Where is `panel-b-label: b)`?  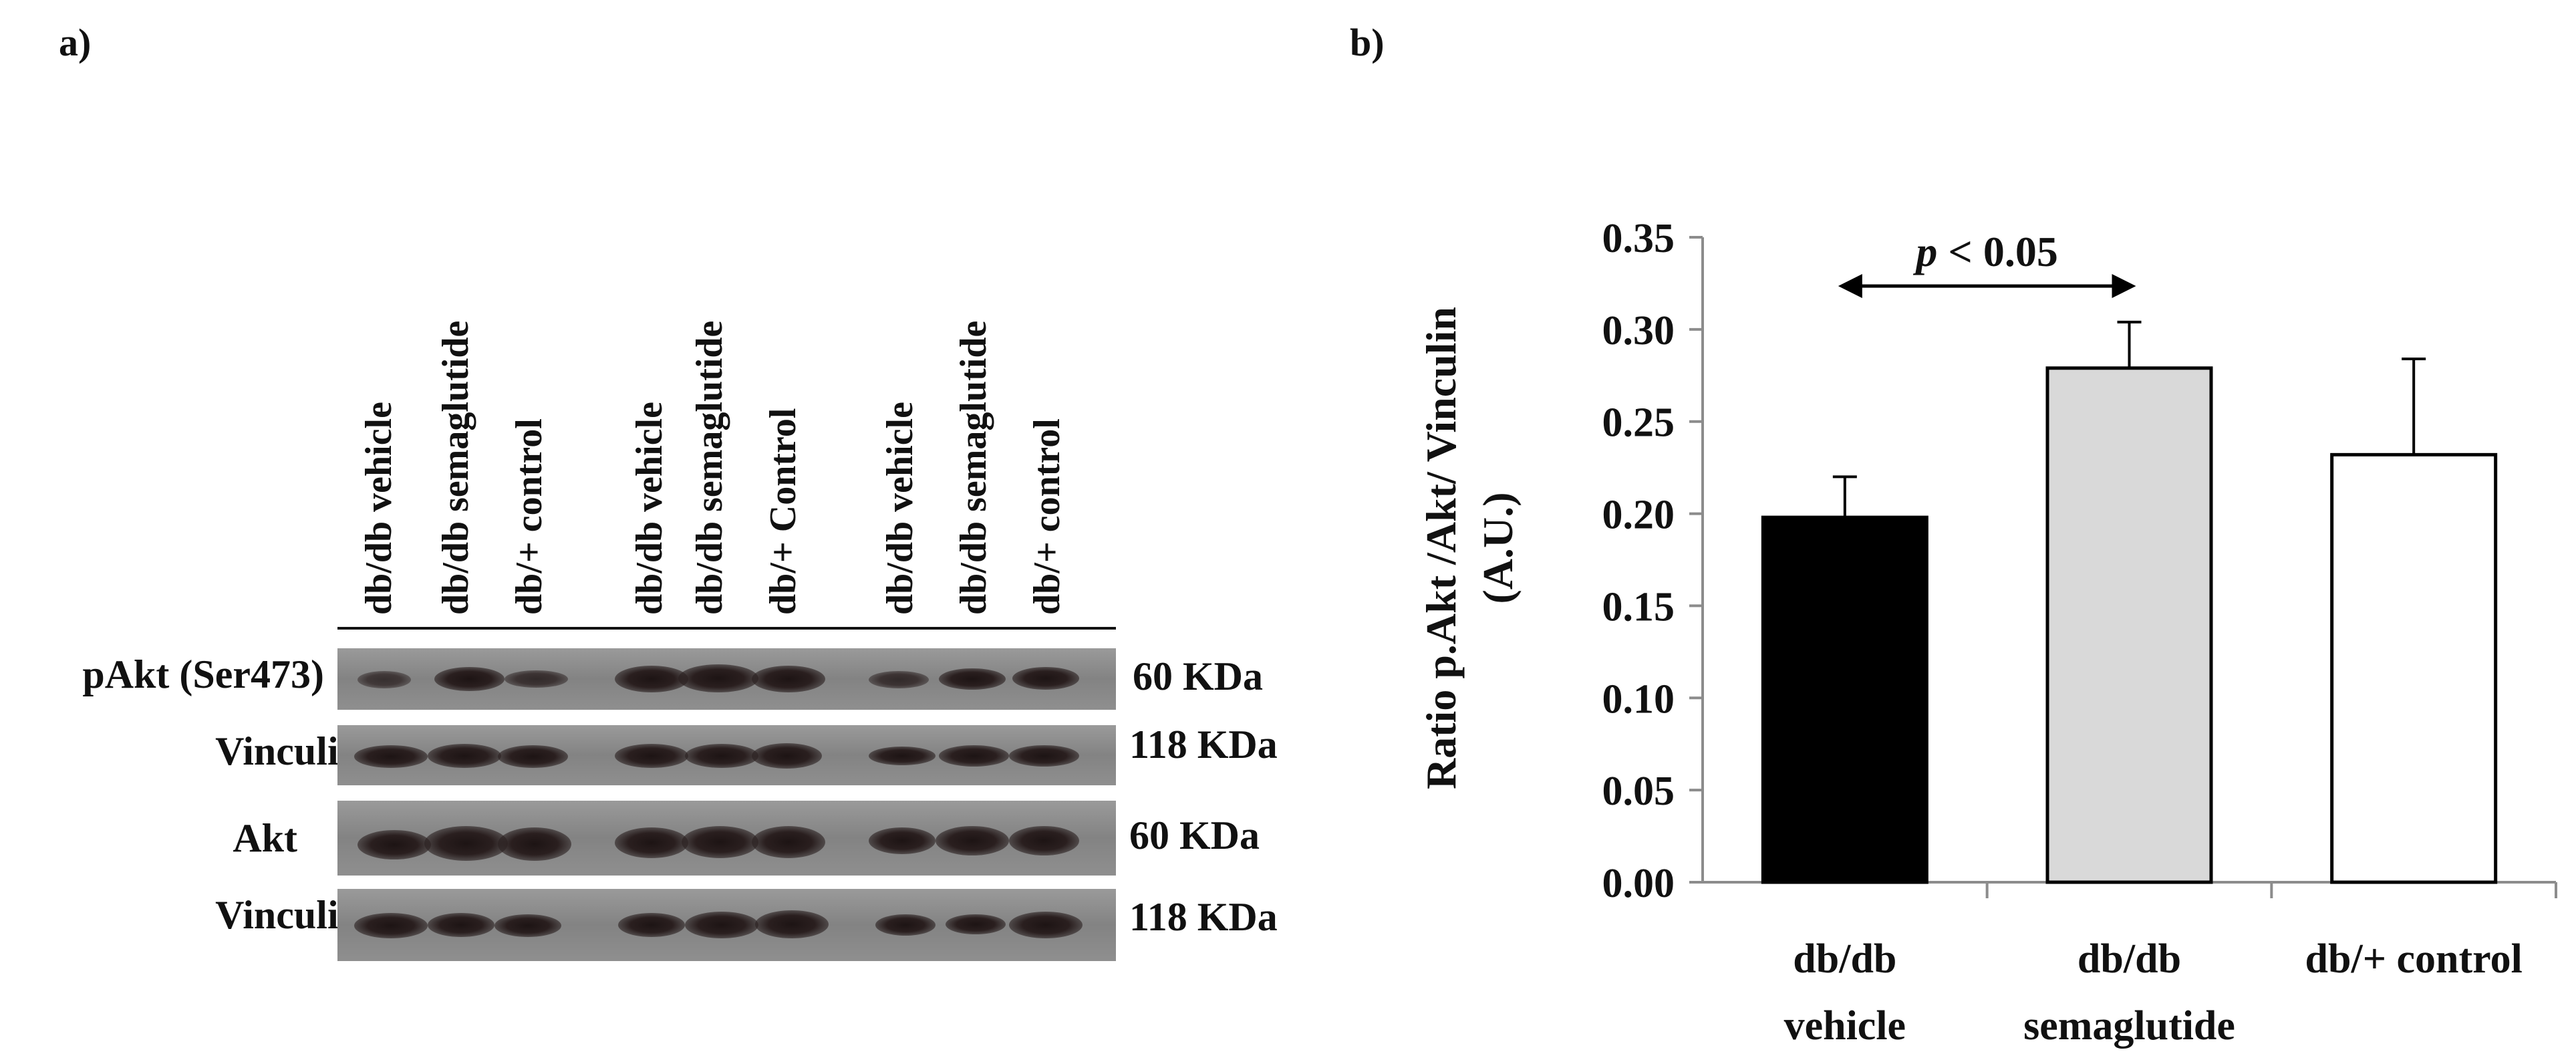 panel-b-label: b) is located at coordinates (1367, 42).